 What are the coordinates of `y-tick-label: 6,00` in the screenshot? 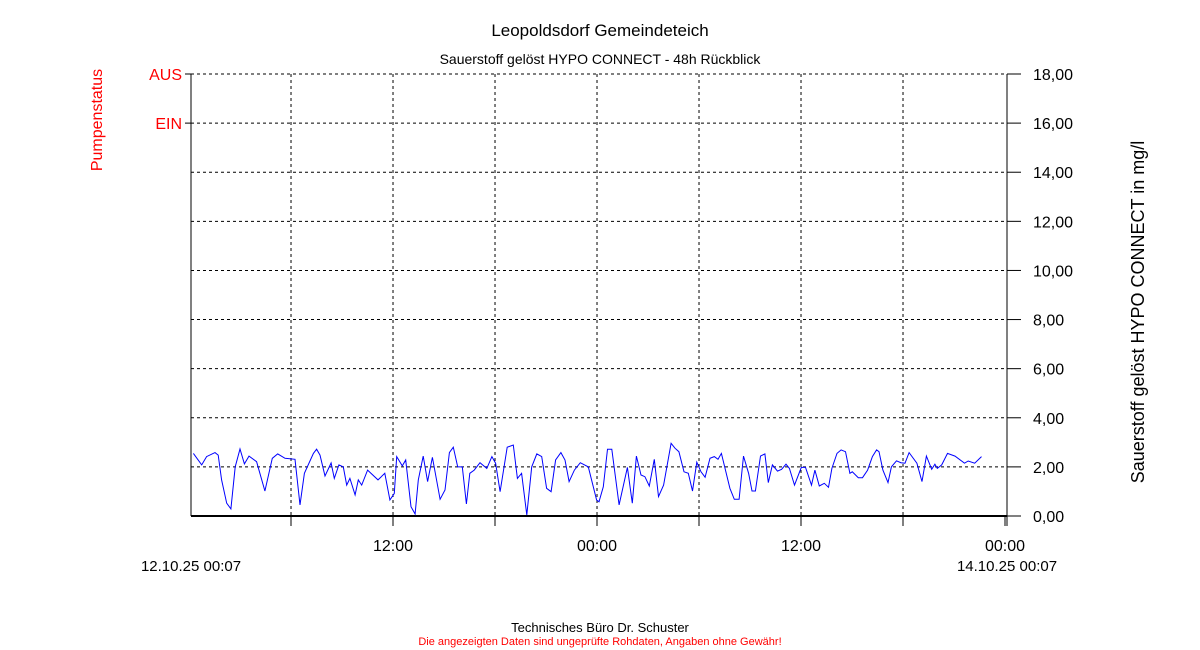 It's located at (1048, 370).